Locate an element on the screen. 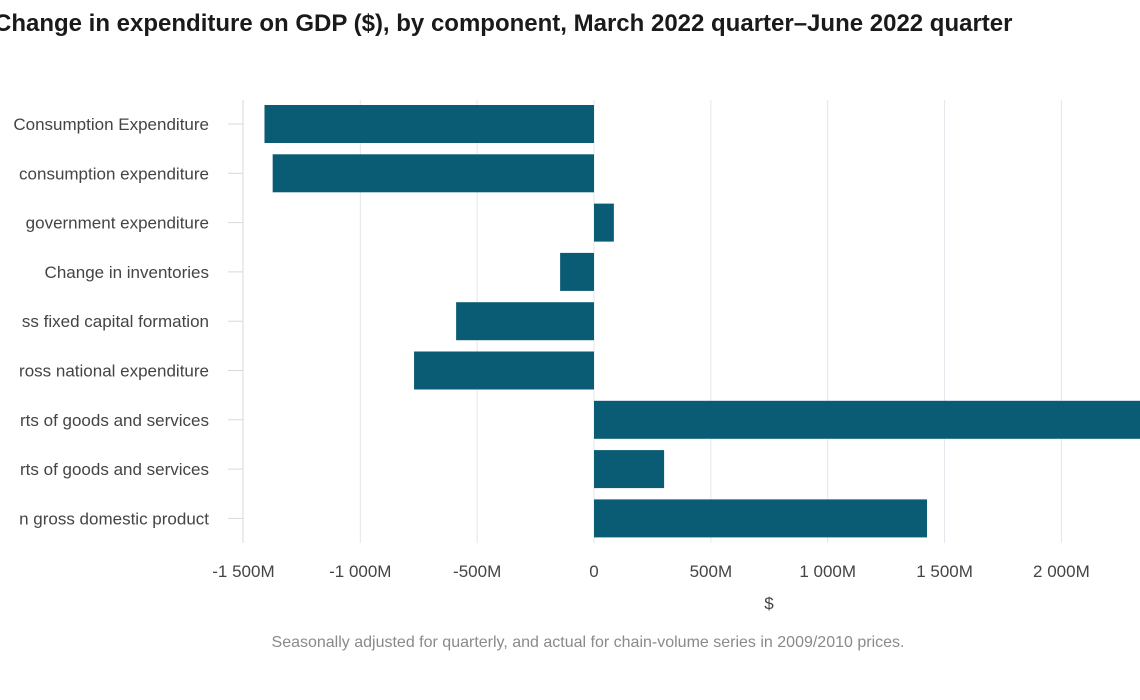  category-label: ss fixed capital formation is located at coordinates (115, 321).